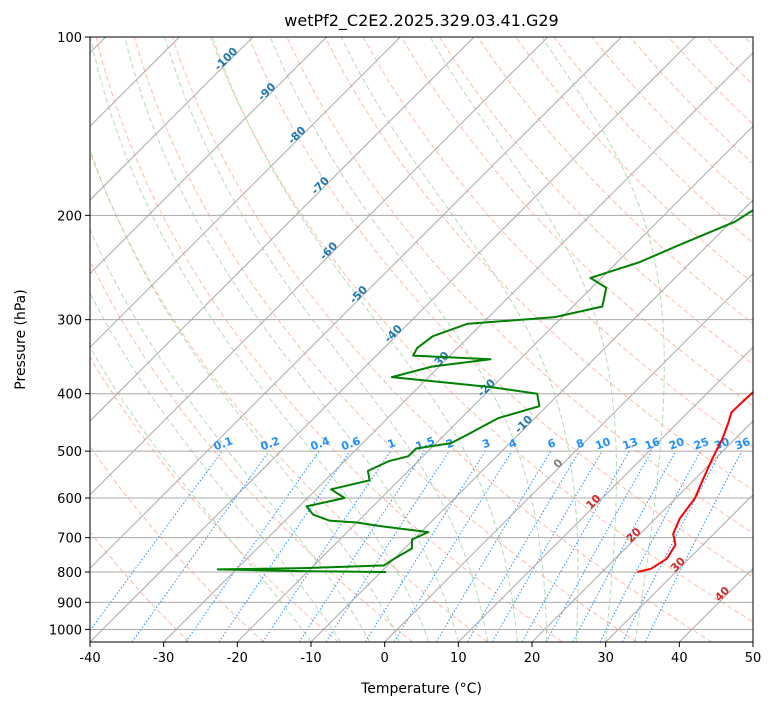 This screenshot has height=712, width=775. What do you see at coordinates (69, 395) in the screenshot?
I see `y-tick-label: 400` at bounding box center [69, 395].